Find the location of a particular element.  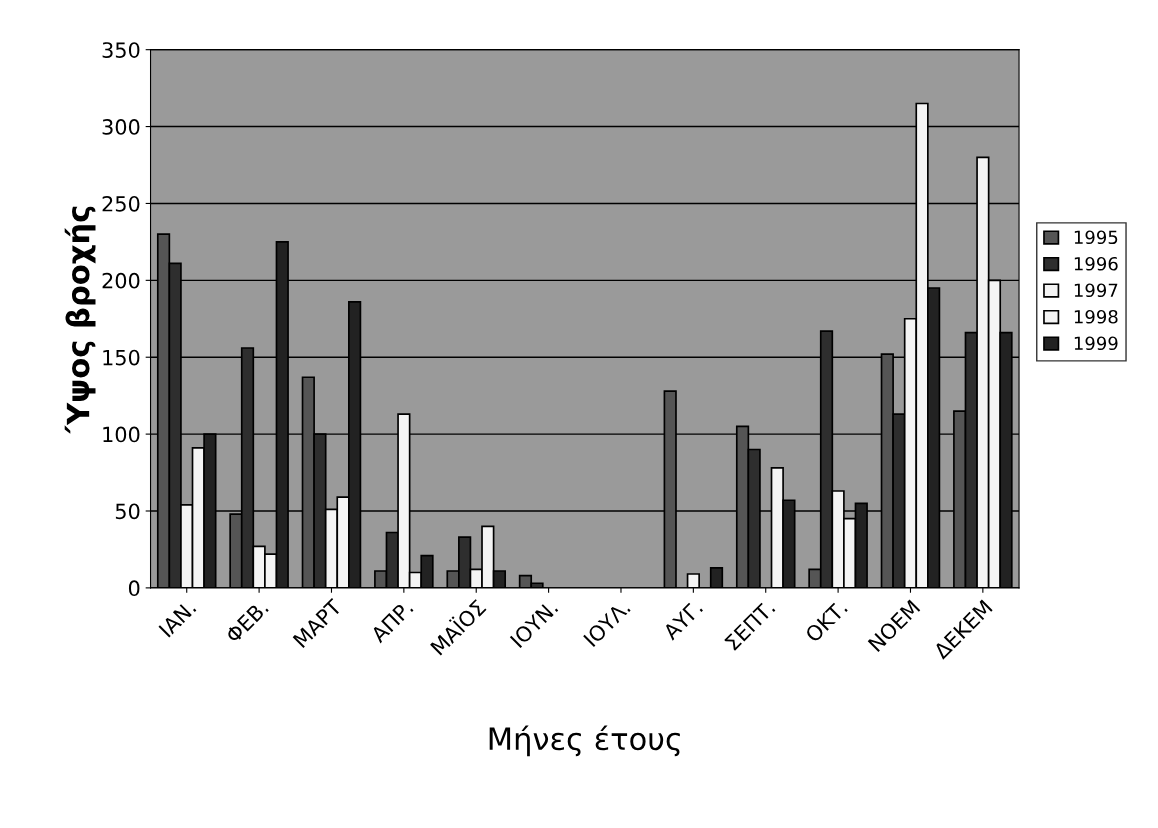

y-tick-label: 50 is located at coordinates (127, 511).